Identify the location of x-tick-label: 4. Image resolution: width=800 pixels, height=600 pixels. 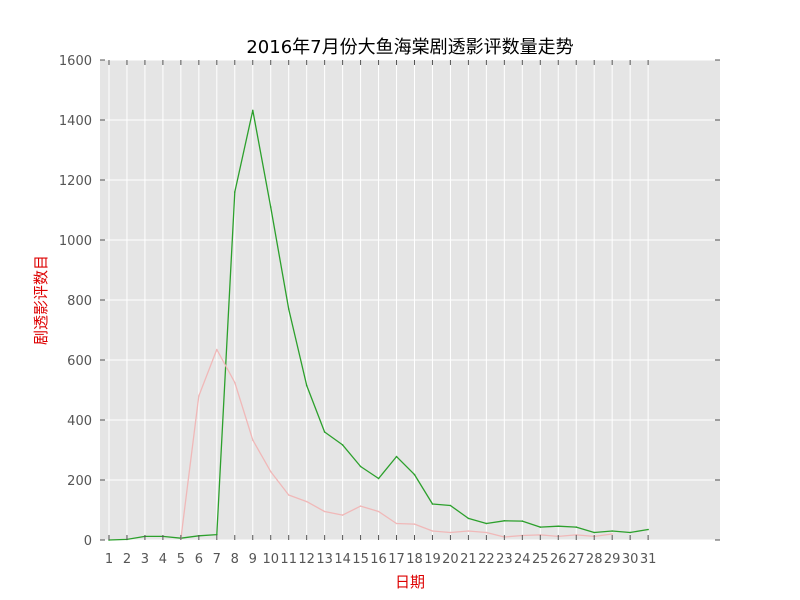
(163, 559).